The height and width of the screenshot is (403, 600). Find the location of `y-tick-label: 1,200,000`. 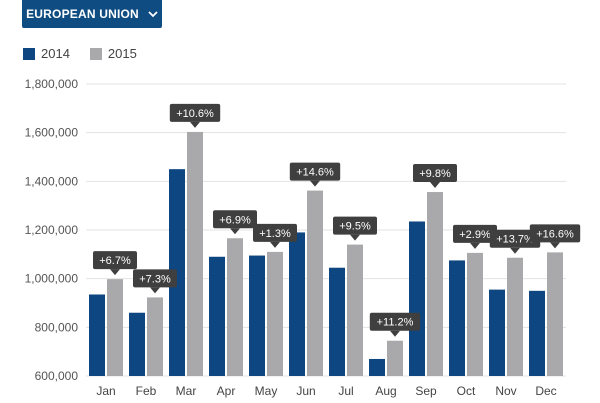

y-tick-label: 1,200,000 is located at coordinates (52, 230).